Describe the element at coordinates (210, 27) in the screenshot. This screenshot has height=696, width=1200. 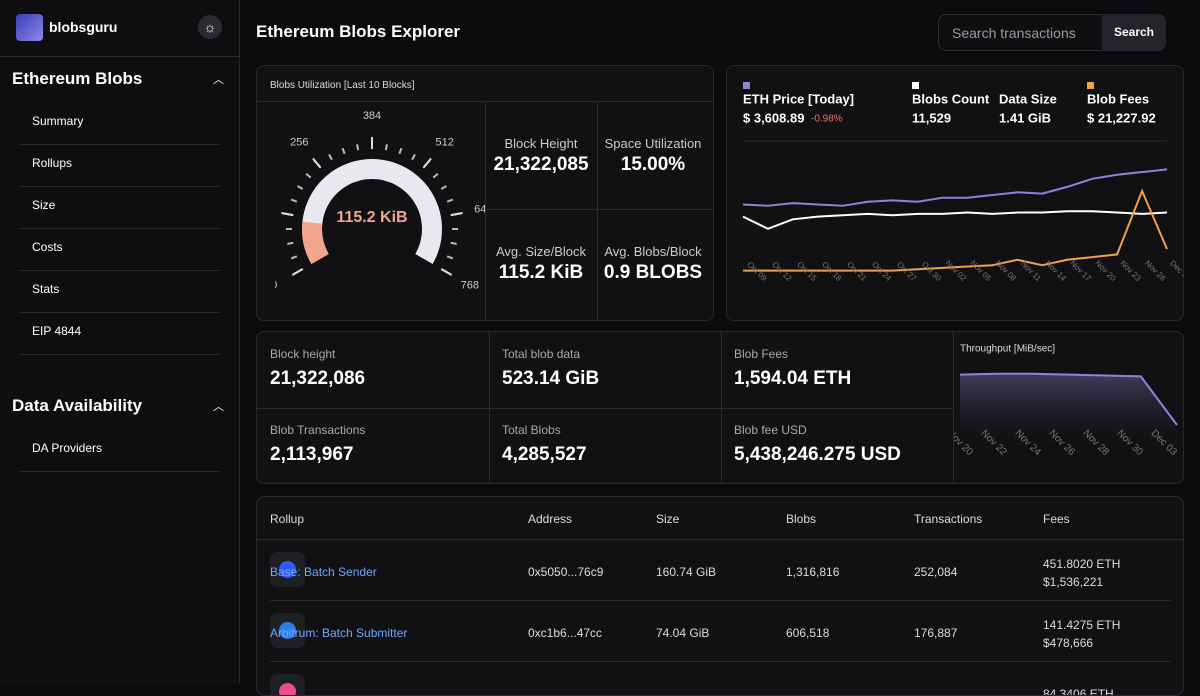
I see `theme-toggle: ☼` at that location.